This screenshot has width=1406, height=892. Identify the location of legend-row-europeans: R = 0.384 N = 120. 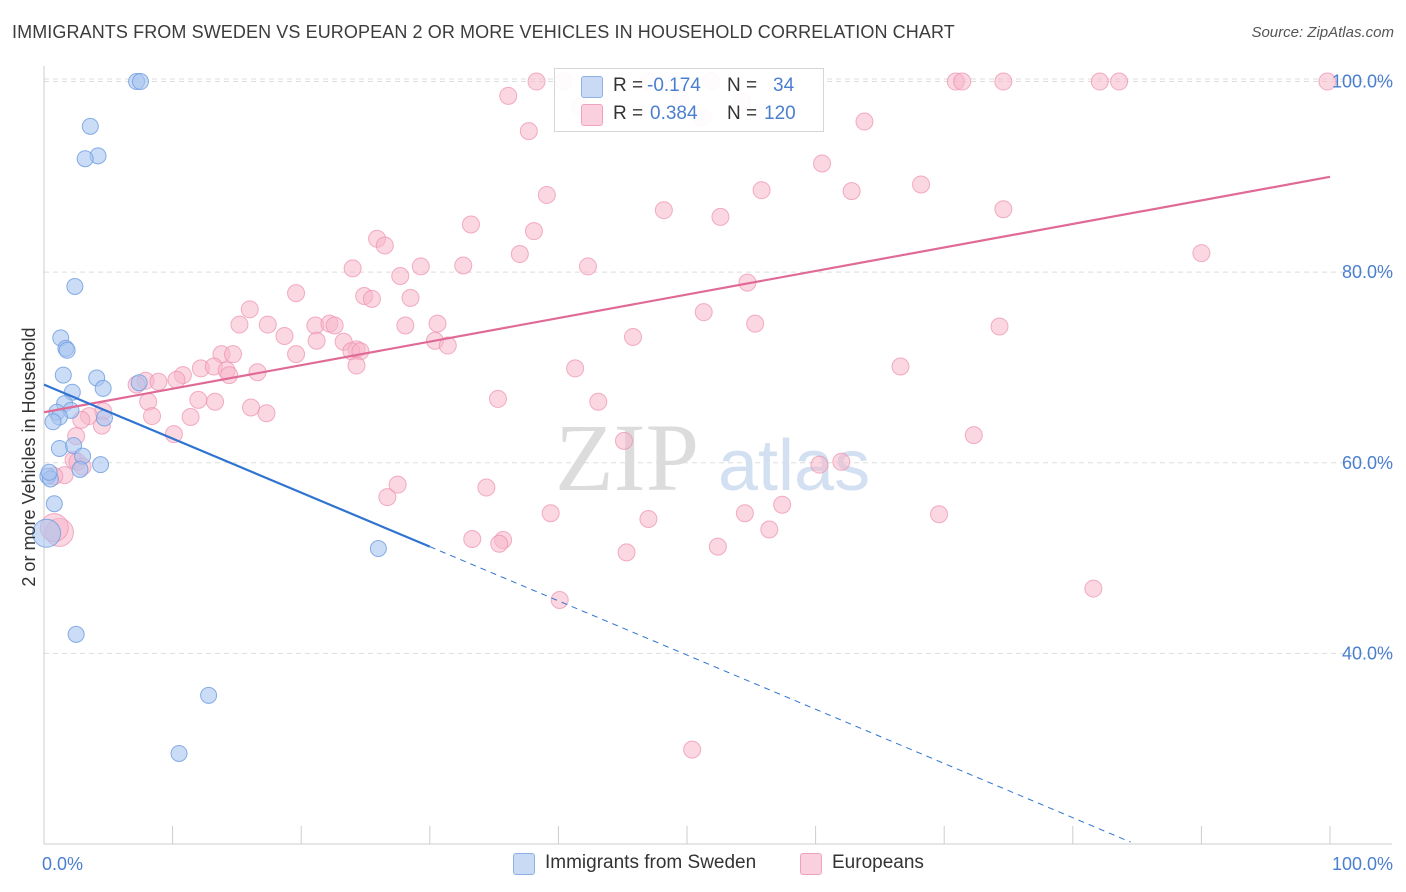
(689, 115).